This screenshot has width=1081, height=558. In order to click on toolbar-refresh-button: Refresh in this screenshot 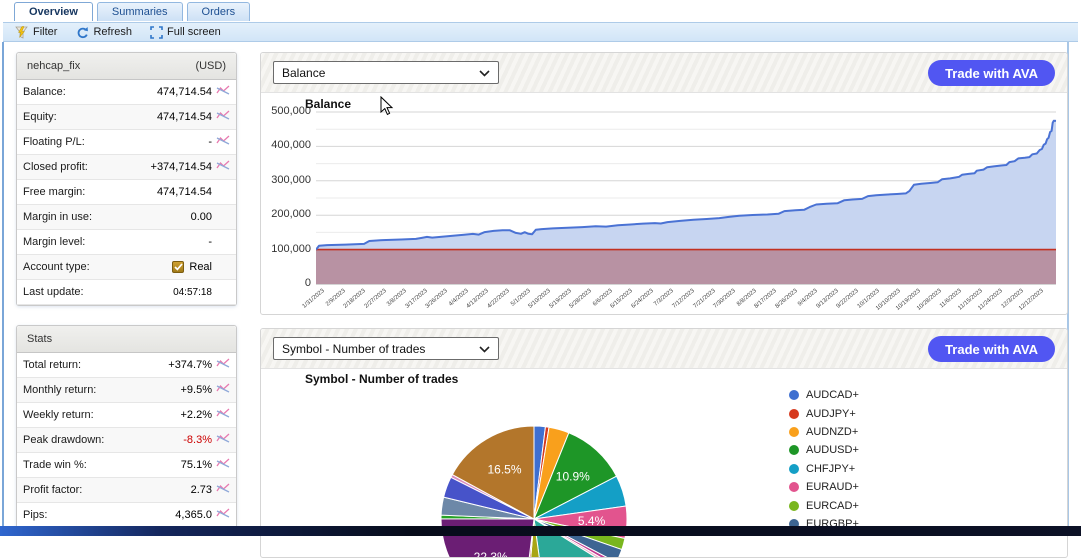, I will do `click(103, 32)`.